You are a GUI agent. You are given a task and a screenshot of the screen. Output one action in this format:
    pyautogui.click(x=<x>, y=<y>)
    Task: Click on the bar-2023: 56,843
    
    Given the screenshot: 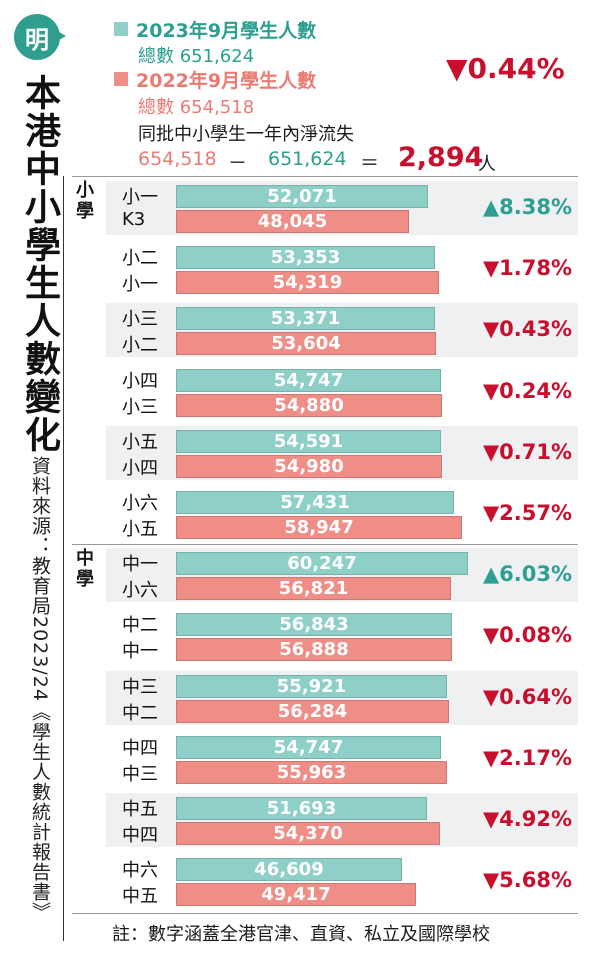 What is the action you would take?
    pyautogui.click(x=314, y=625)
    